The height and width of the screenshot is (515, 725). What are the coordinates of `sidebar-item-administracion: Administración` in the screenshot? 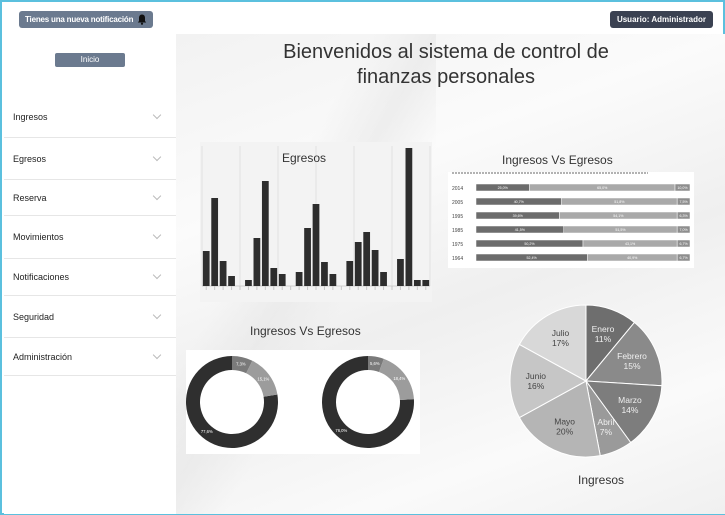 It's located at (90, 357).